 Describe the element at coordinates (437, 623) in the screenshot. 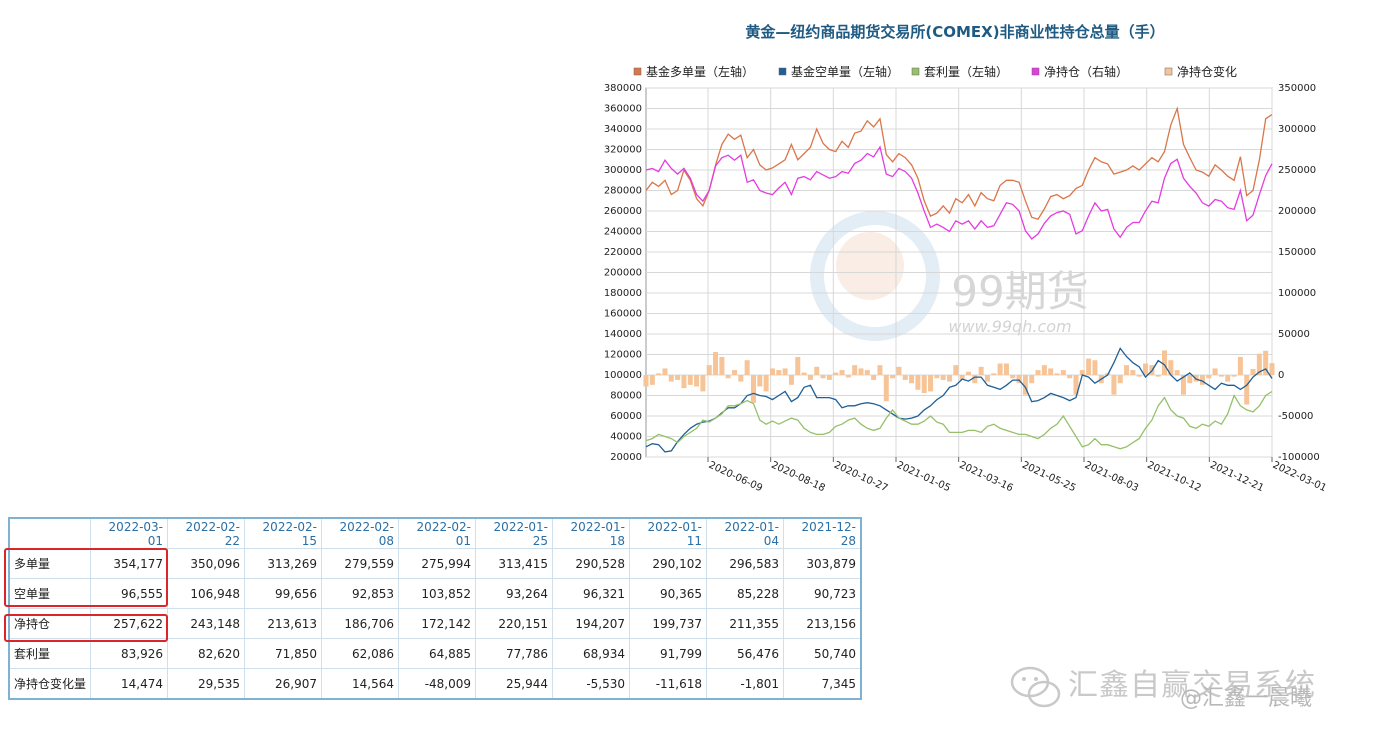

I see `table-cell: 172,142` at that location.